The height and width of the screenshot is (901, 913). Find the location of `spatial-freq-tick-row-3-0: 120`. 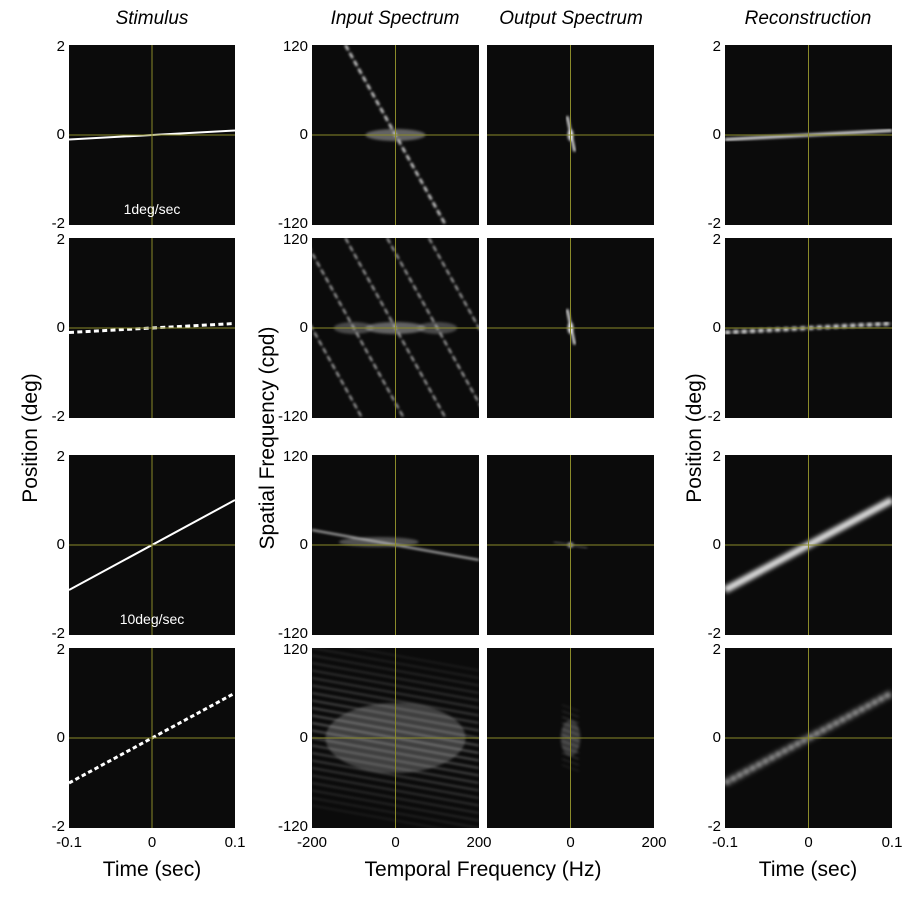

spatial-freq-tick-row-3-0: 120 is located at coordinates (295, 456).